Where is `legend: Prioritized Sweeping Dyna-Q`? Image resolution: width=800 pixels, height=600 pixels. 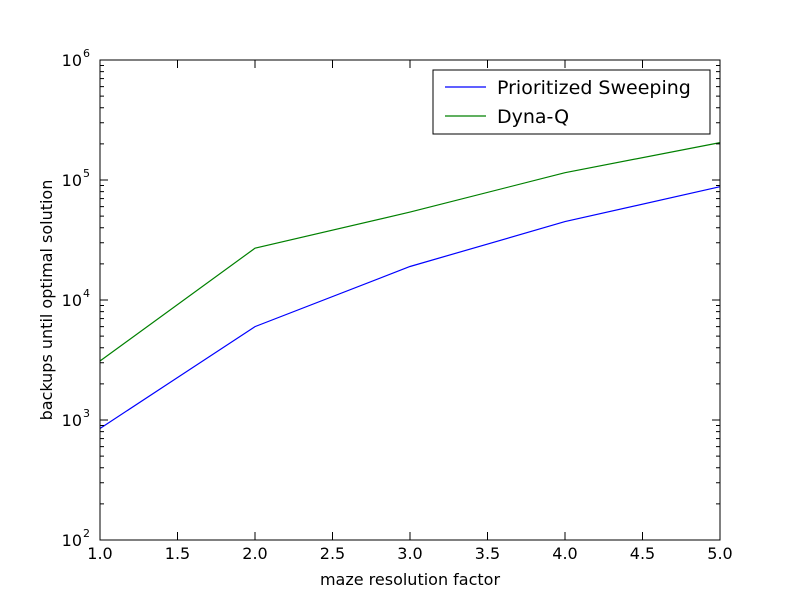
legend: Prioritized Sweeping Dyna-Q is located at coordinates (571, 102).